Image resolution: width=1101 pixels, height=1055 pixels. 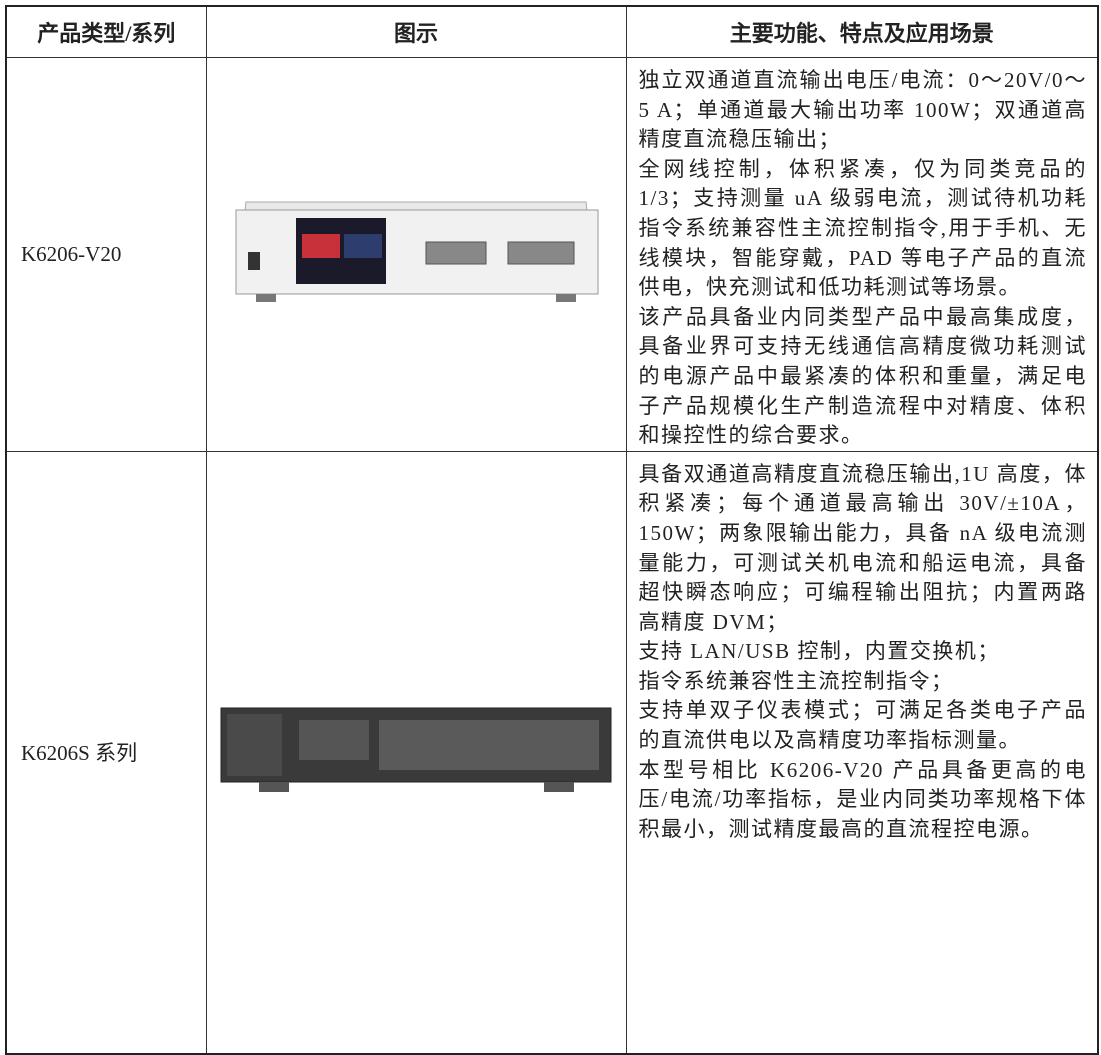 I want to click on model-cell: K6206S 系列, so click(x=106, y=752).